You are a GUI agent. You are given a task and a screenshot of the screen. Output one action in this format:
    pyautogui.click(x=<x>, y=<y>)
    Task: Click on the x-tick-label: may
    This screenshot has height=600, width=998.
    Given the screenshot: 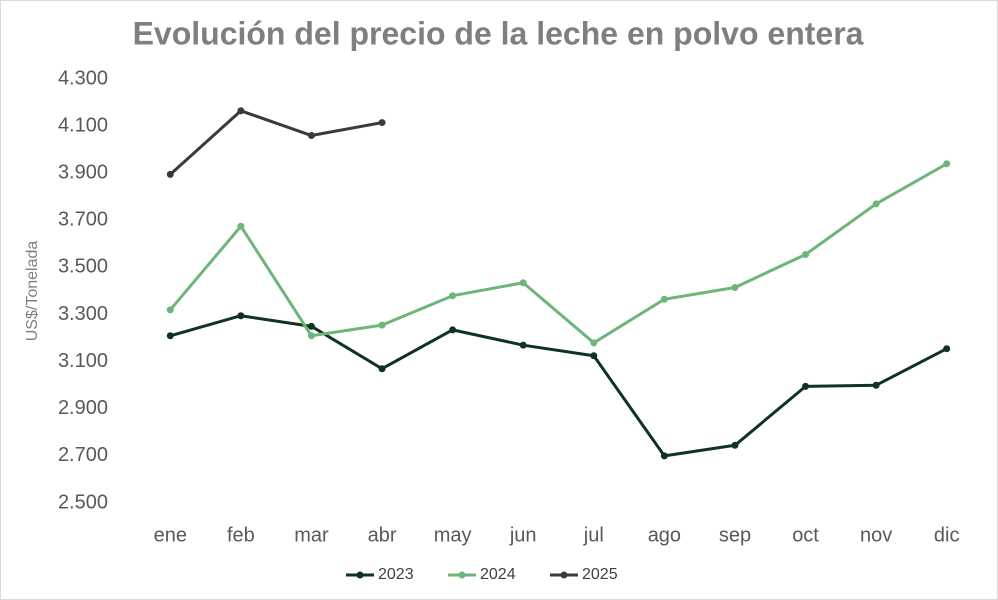 What is the action you would take?
    pyautogui.click(x=453, y=535)
    